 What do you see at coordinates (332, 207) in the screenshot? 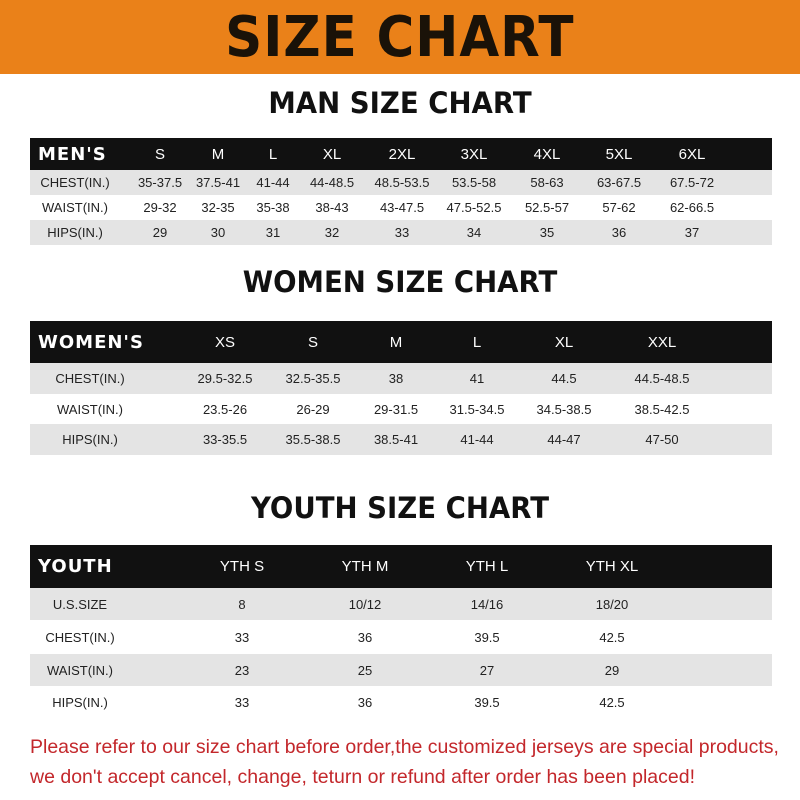
I see `size-value-cell: 38-43` at bounding box center [332, 207].